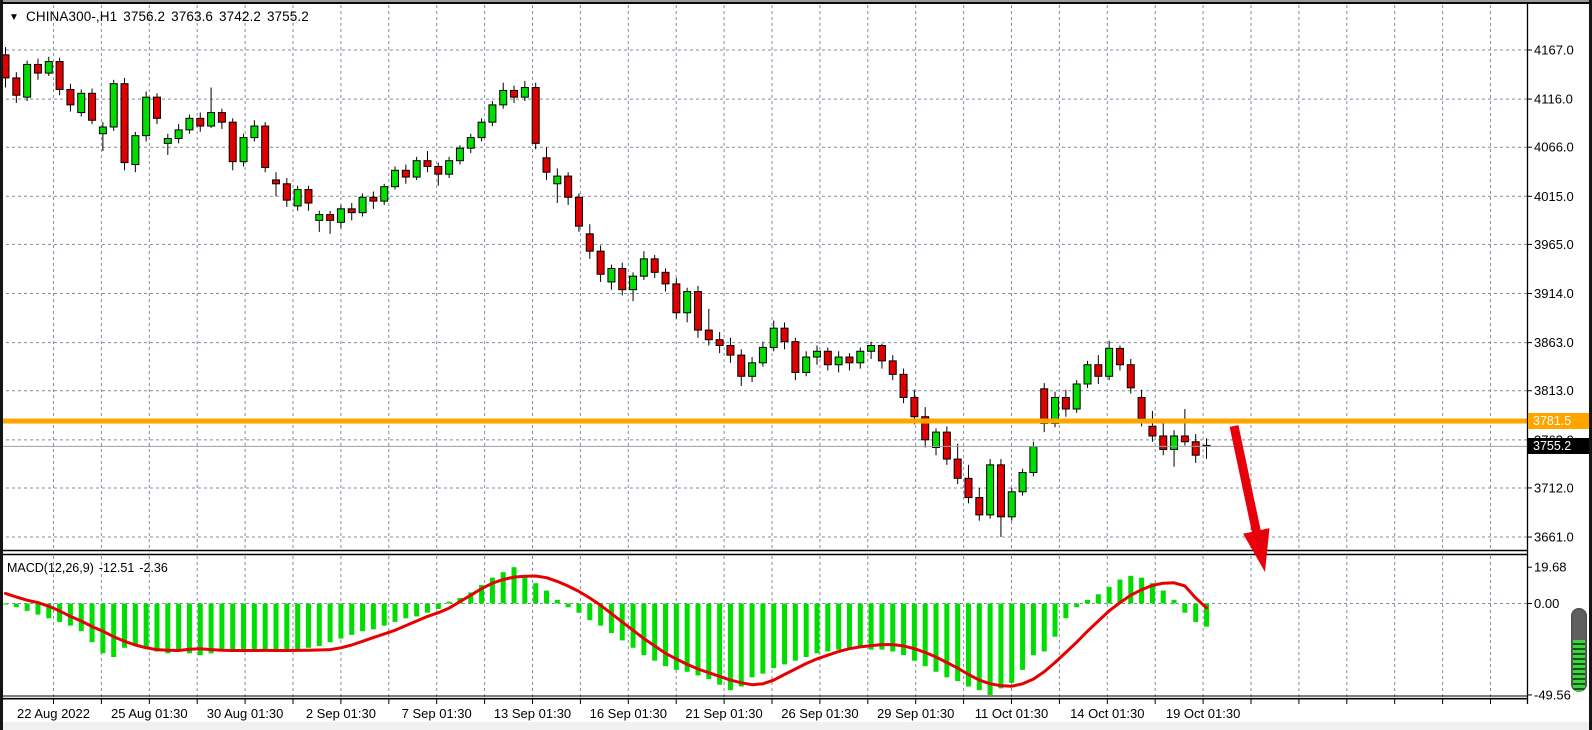 This screenshot has height=730, width=1592. Describe the element at coordinates (1579, 665) in the screenshot. I see `scrollbar-thumb-stripes` at that location.